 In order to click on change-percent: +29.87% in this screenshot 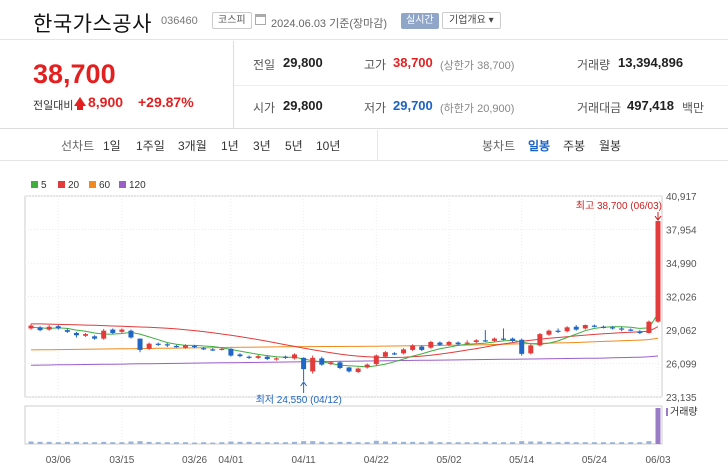, I will do `click(166, 102)`.